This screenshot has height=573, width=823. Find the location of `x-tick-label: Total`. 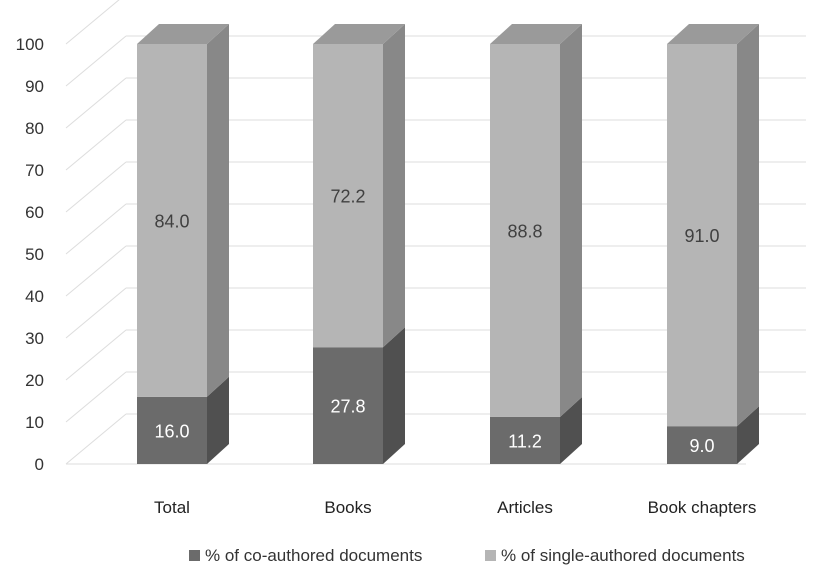

x-tick-label: Total is located at coordinates (172, 507).